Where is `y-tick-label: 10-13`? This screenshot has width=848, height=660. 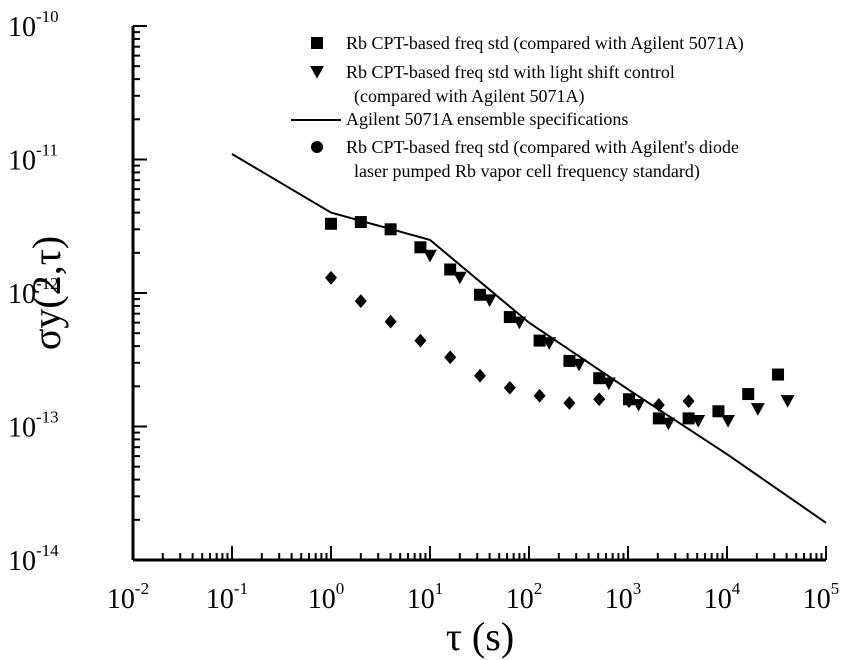 y-tick-label: 10-13 is located at coordinates (33, 426).